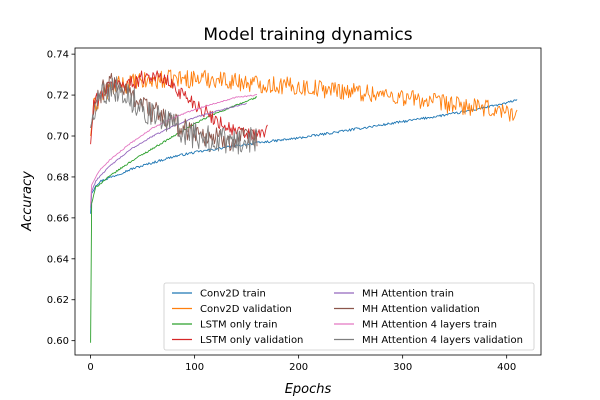 This screenshot has height=400, width=600. Describe the element at coordinates (58, 96) in the screenshot. I see `y-tick-label: 0.72` at that location.